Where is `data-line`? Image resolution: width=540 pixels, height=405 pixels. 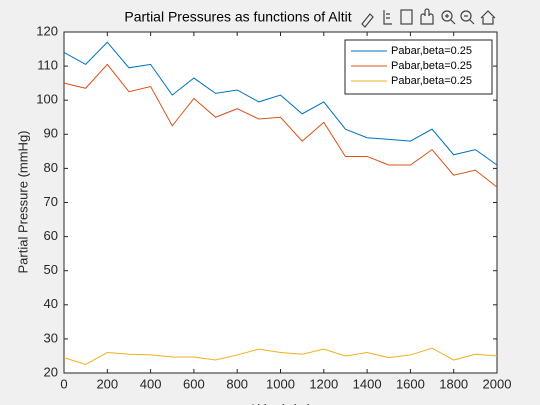
data-line is located at coordinates (280, 356).